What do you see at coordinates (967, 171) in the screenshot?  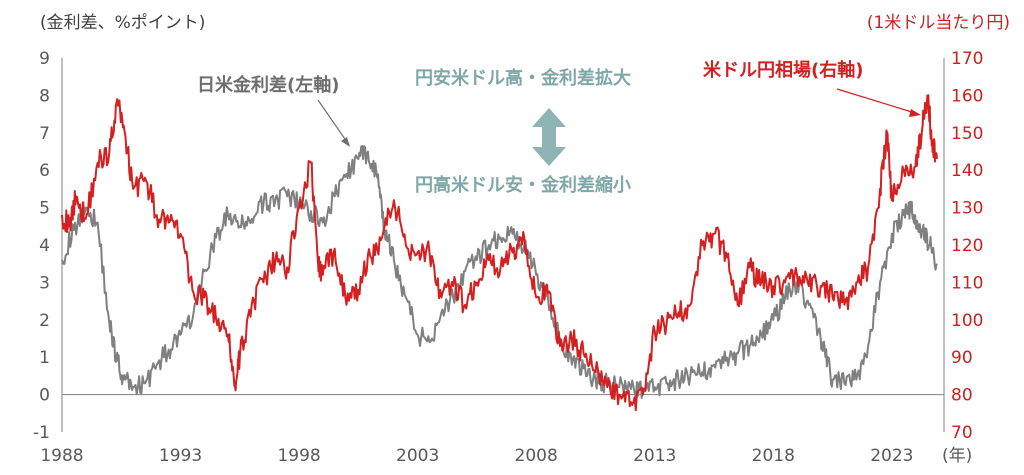 I see `right-tick-label: 140` at bounding box center [967, 171].